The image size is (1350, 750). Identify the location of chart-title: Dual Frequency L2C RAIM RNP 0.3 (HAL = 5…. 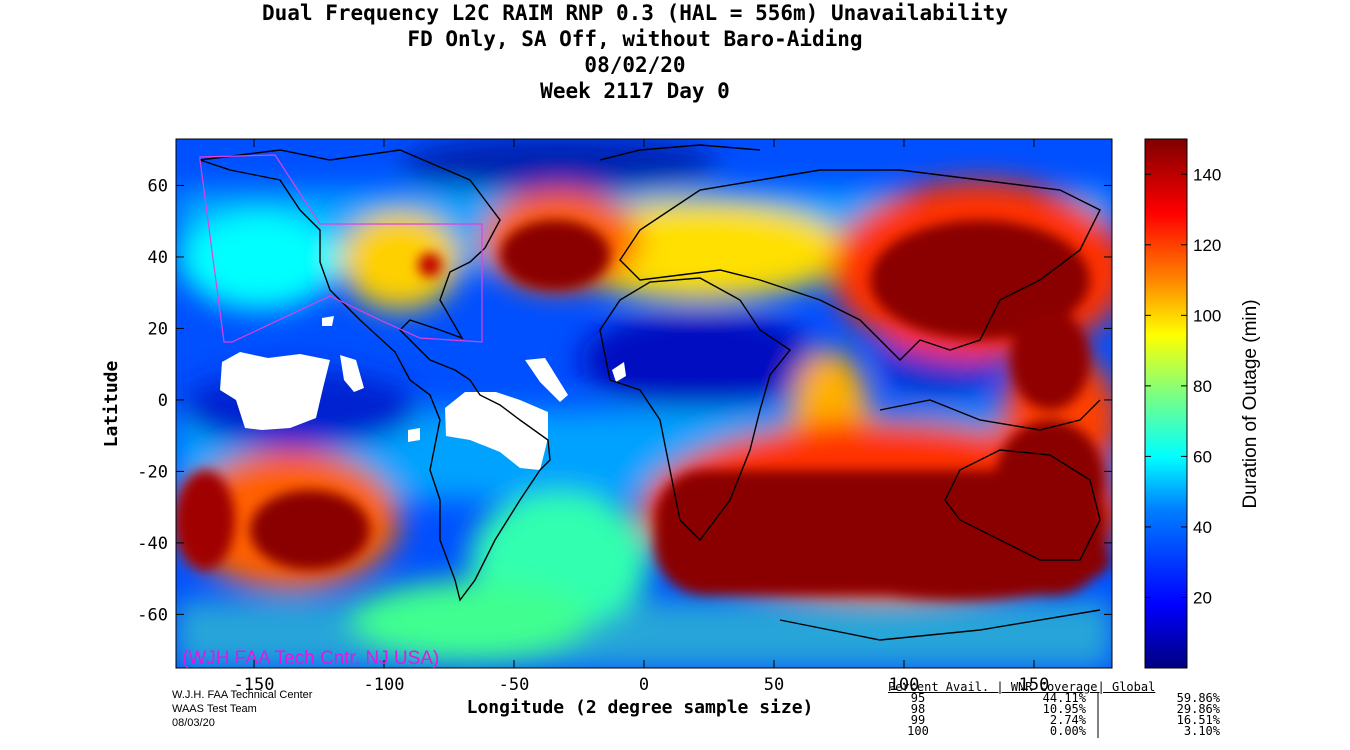
(635, 52).